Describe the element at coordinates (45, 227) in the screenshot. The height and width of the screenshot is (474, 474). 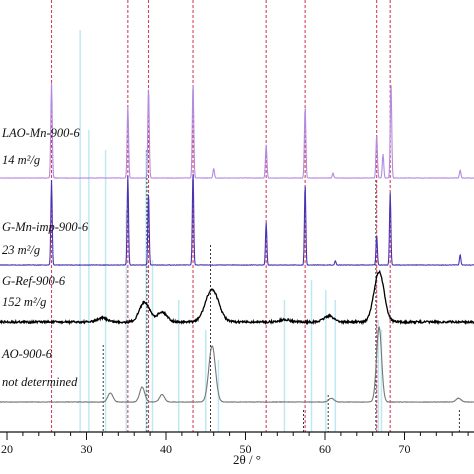
I see `series-2-label: G-Mn-imp-900-6` at that location.